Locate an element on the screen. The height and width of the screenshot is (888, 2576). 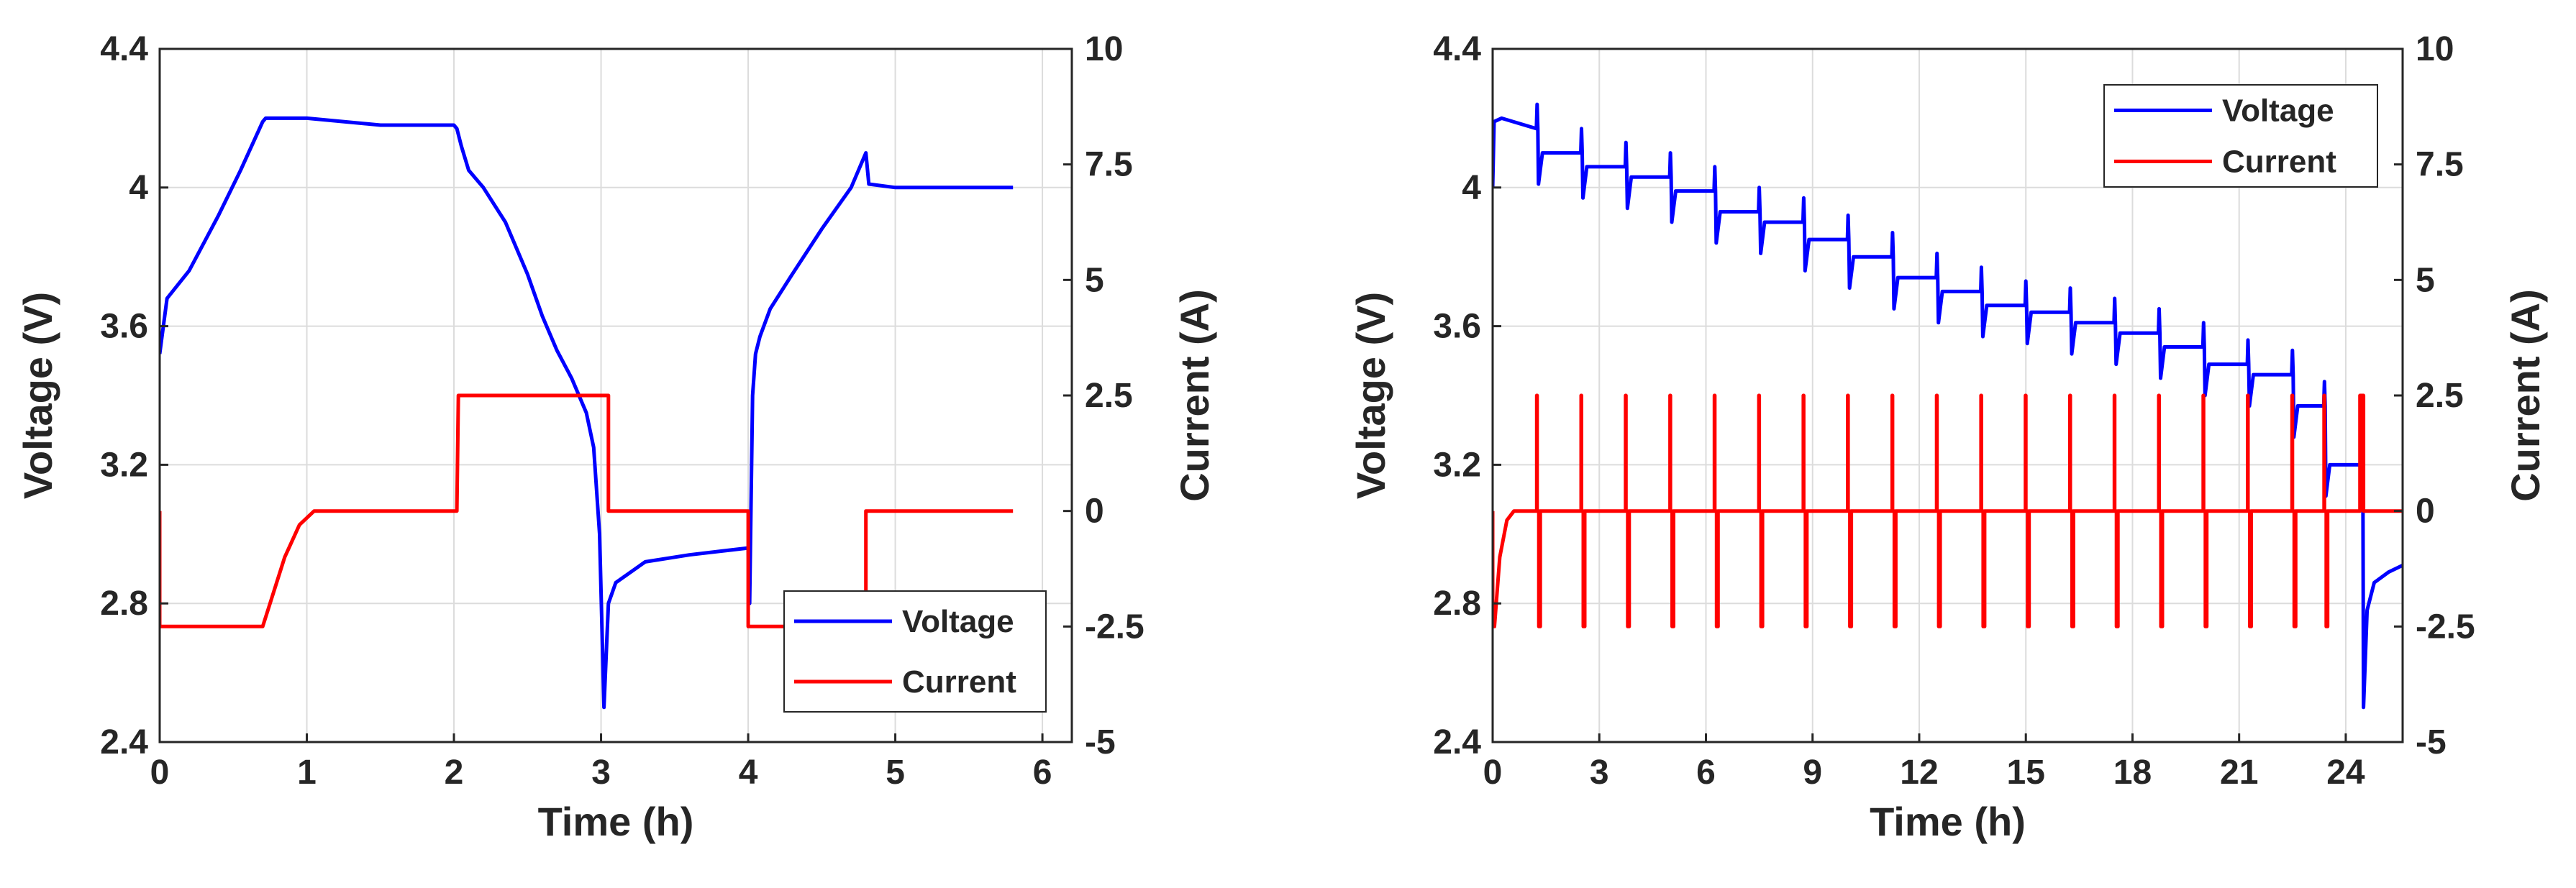
x-tick-label: 5 is located at coordinates (895, 773).